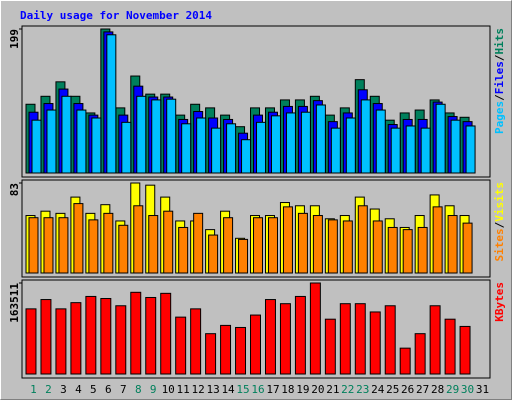 The height and width of the screenshot is (400, 512). Describe the element at coordinates (499, 77) in the screenshot. I see `legend-entry: Files` at that location.